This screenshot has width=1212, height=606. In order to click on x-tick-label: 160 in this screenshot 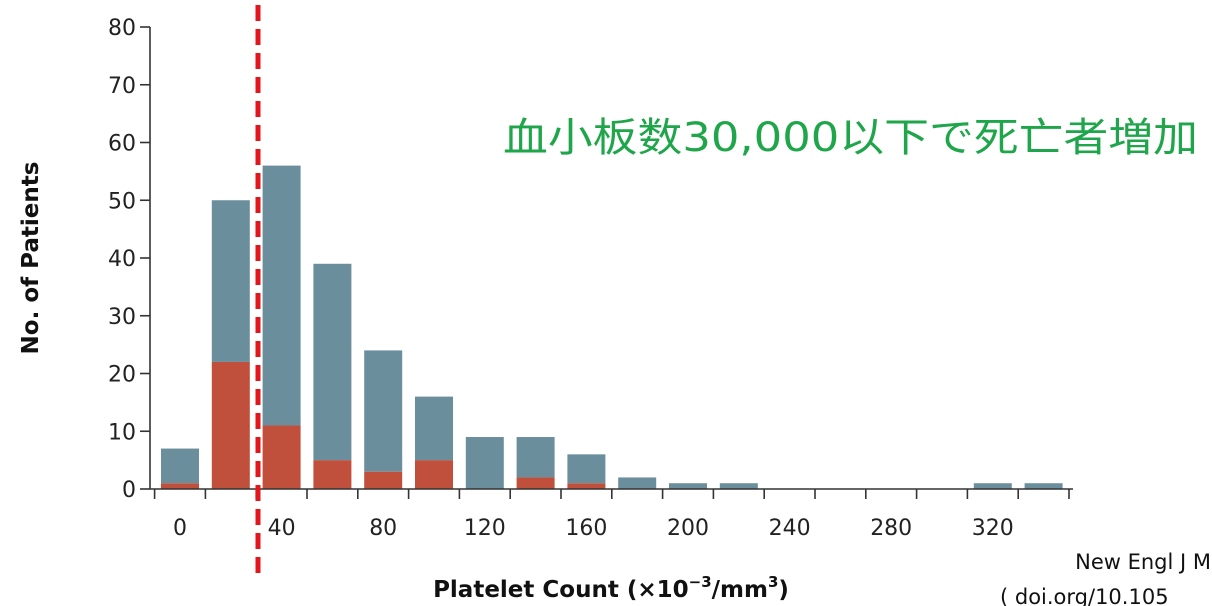, I will do `click(586, 528)`.